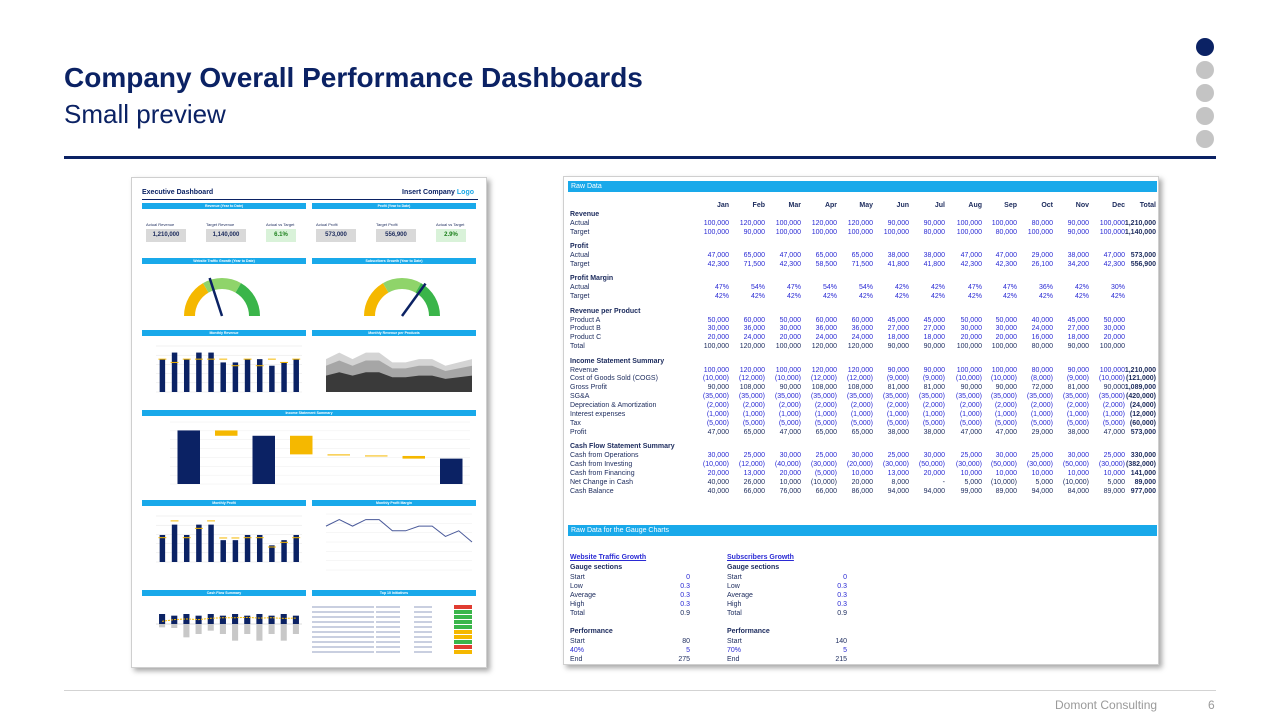  Describe the element at coordinates (1141, 379) in the screenshot. I see `data-cell: (121,000)` at that location.